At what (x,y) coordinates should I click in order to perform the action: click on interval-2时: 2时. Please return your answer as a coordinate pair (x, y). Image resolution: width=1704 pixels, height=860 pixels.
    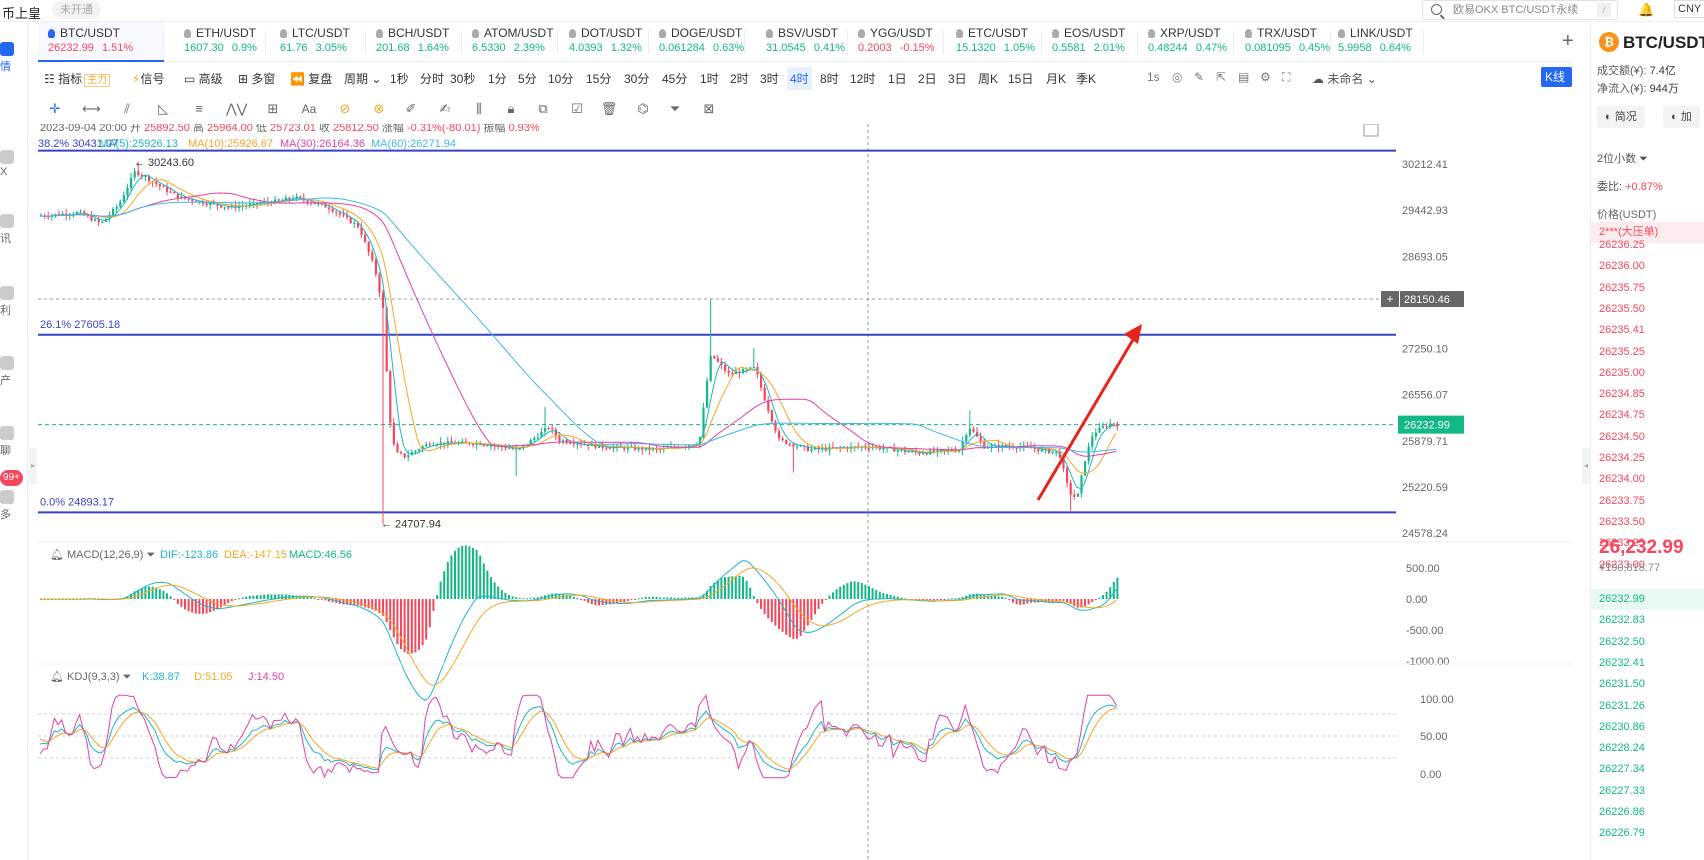
    Looking at the image, I should click on (739, 79).